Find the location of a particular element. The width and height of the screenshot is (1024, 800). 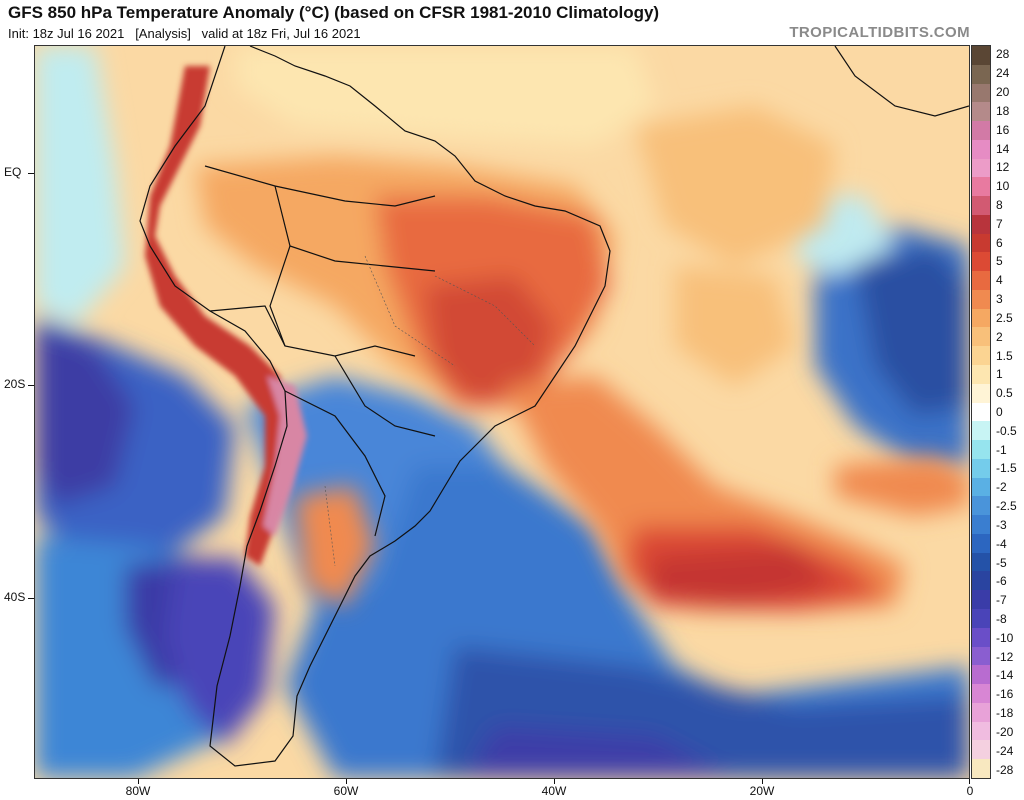

lat-label: 20S is located at coordinates (15, 384).